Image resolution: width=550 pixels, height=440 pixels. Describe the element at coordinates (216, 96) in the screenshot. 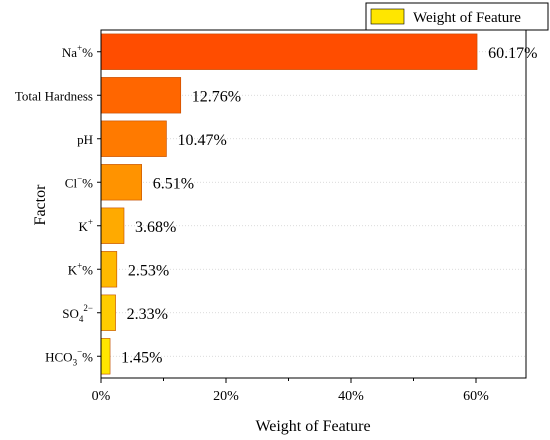

I see `value-label: 12.76%` at that location.